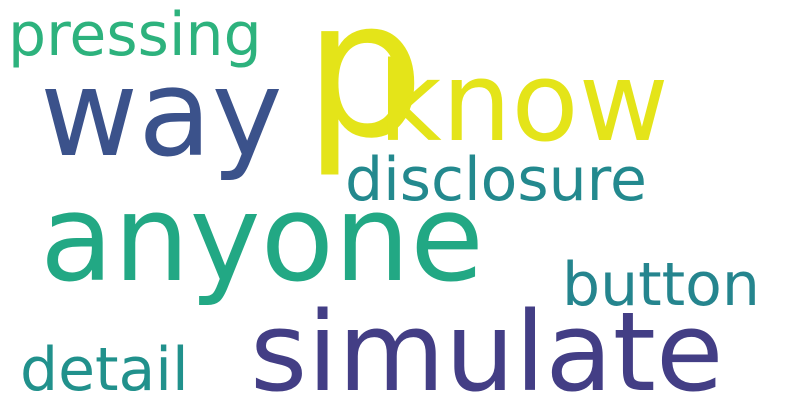  I want to click on word-pressing: pressing, so click(135, 35).